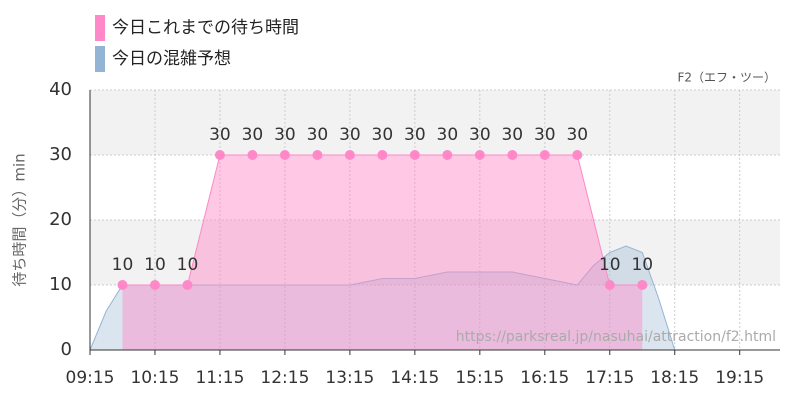 This screenshot has height=400, width=800. I want to click on y-tick-label: 10, so click(60, 284).